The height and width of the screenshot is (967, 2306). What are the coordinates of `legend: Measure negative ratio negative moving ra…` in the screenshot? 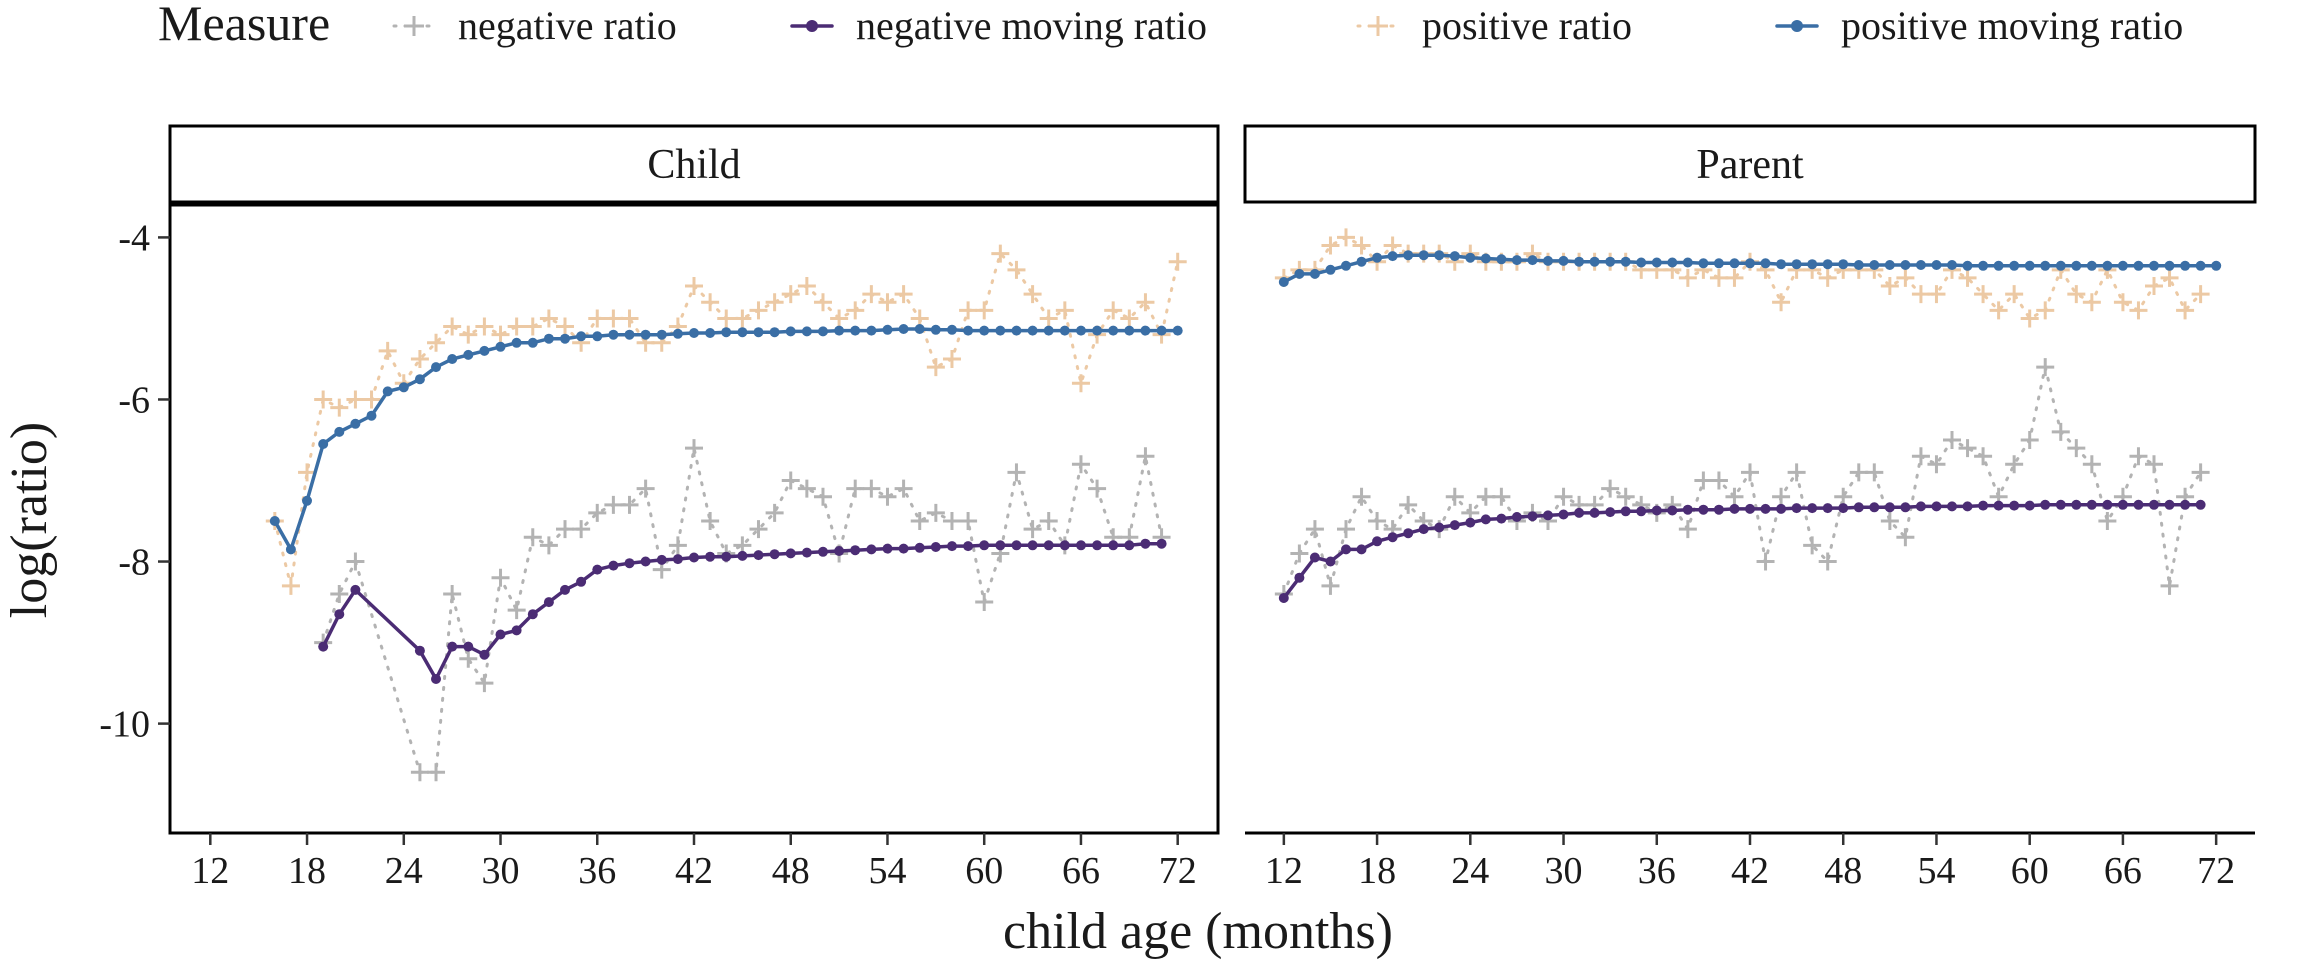 It's located at (1170, 25).